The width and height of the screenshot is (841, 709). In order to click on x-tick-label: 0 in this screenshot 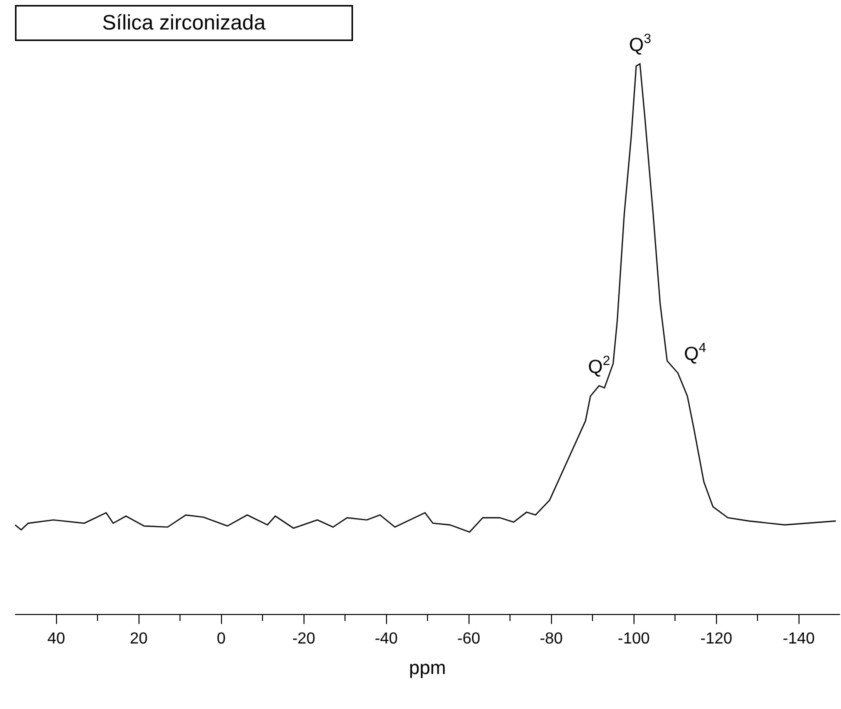, I will do `click(221, 639)`.